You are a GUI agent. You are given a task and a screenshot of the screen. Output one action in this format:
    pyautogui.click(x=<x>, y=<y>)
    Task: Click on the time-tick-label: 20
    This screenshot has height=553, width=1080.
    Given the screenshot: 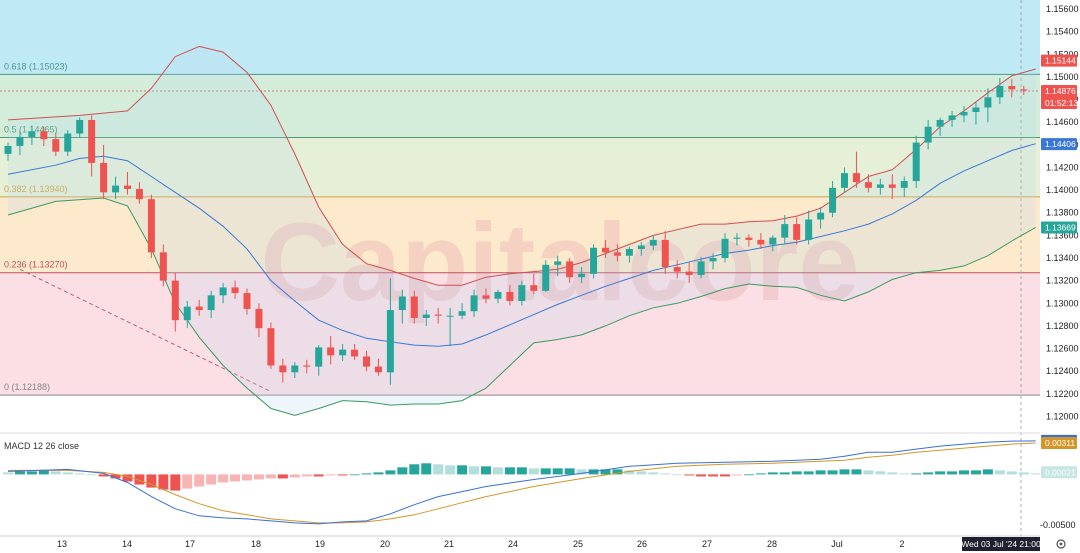 What is the action you would take?
    pyautogui.click(x=385, y=544)
    